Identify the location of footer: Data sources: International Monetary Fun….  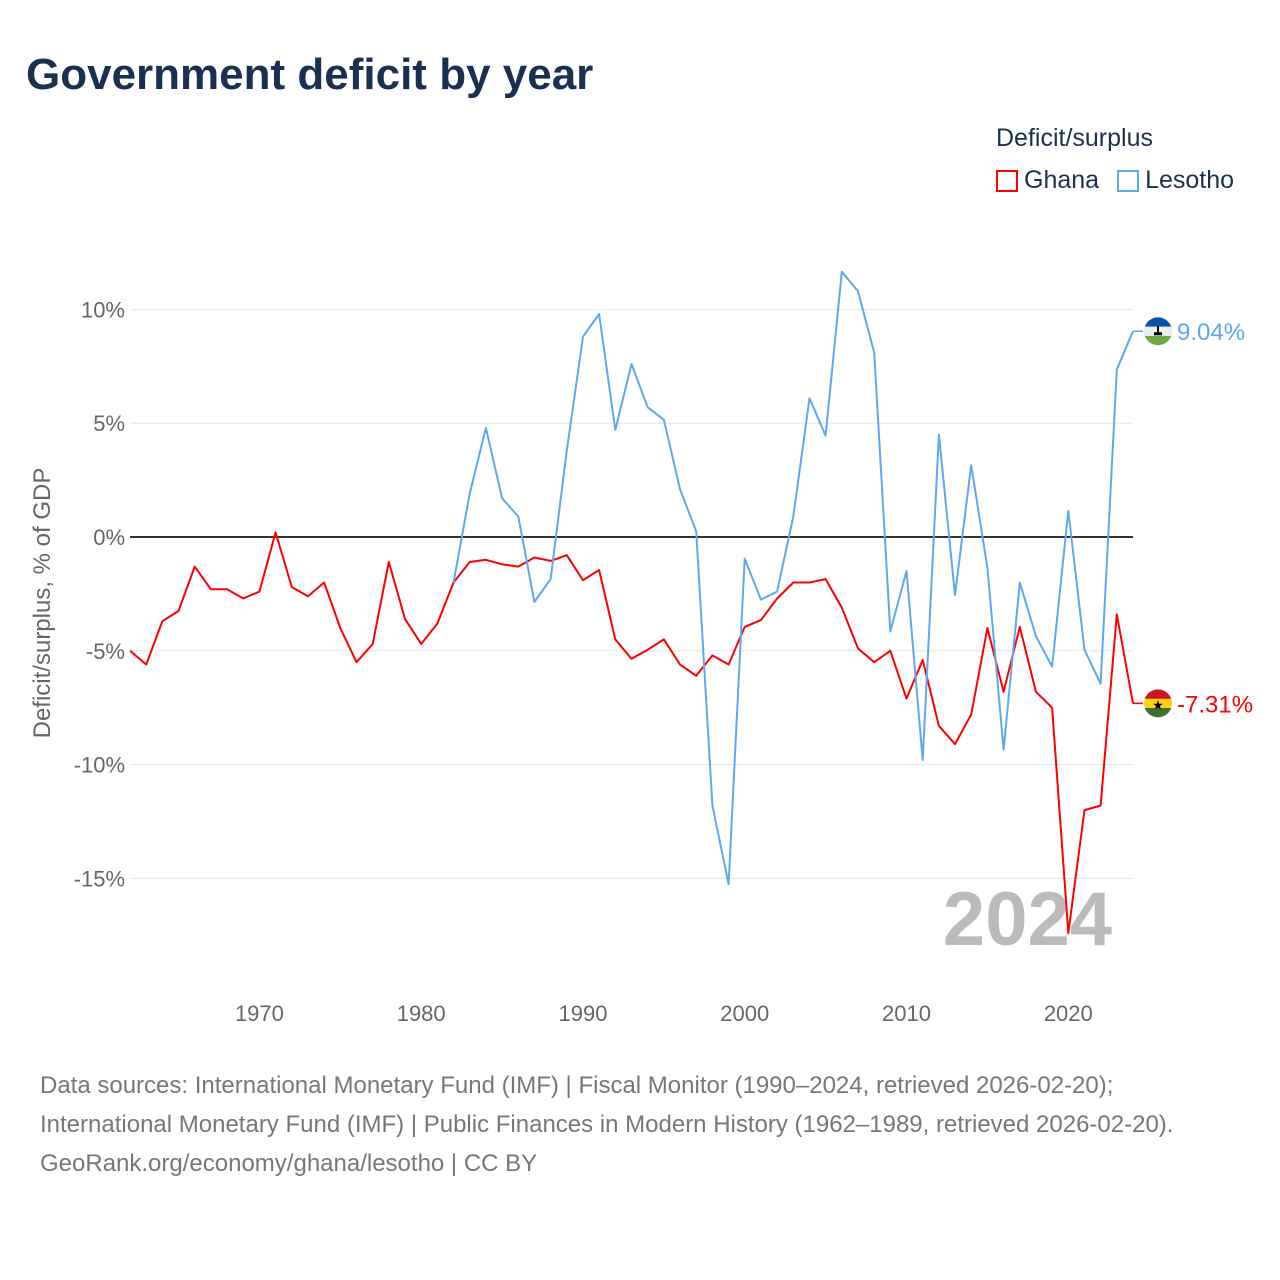
(640, 1124).